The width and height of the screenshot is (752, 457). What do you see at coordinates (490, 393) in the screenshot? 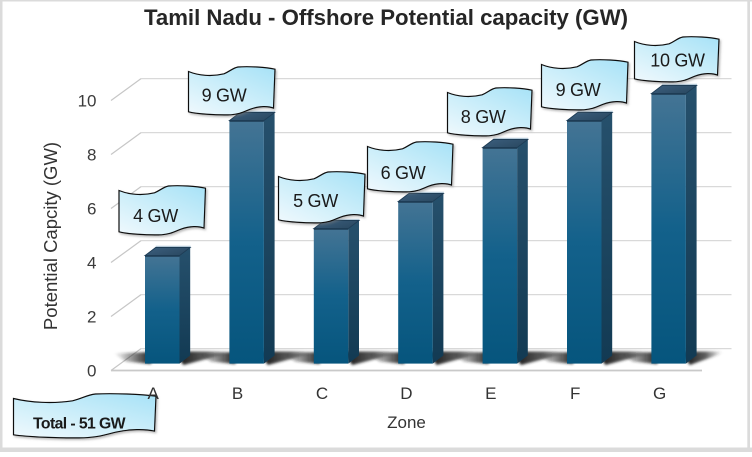
I see `svg-text: E` at bounding box center [490, 393].